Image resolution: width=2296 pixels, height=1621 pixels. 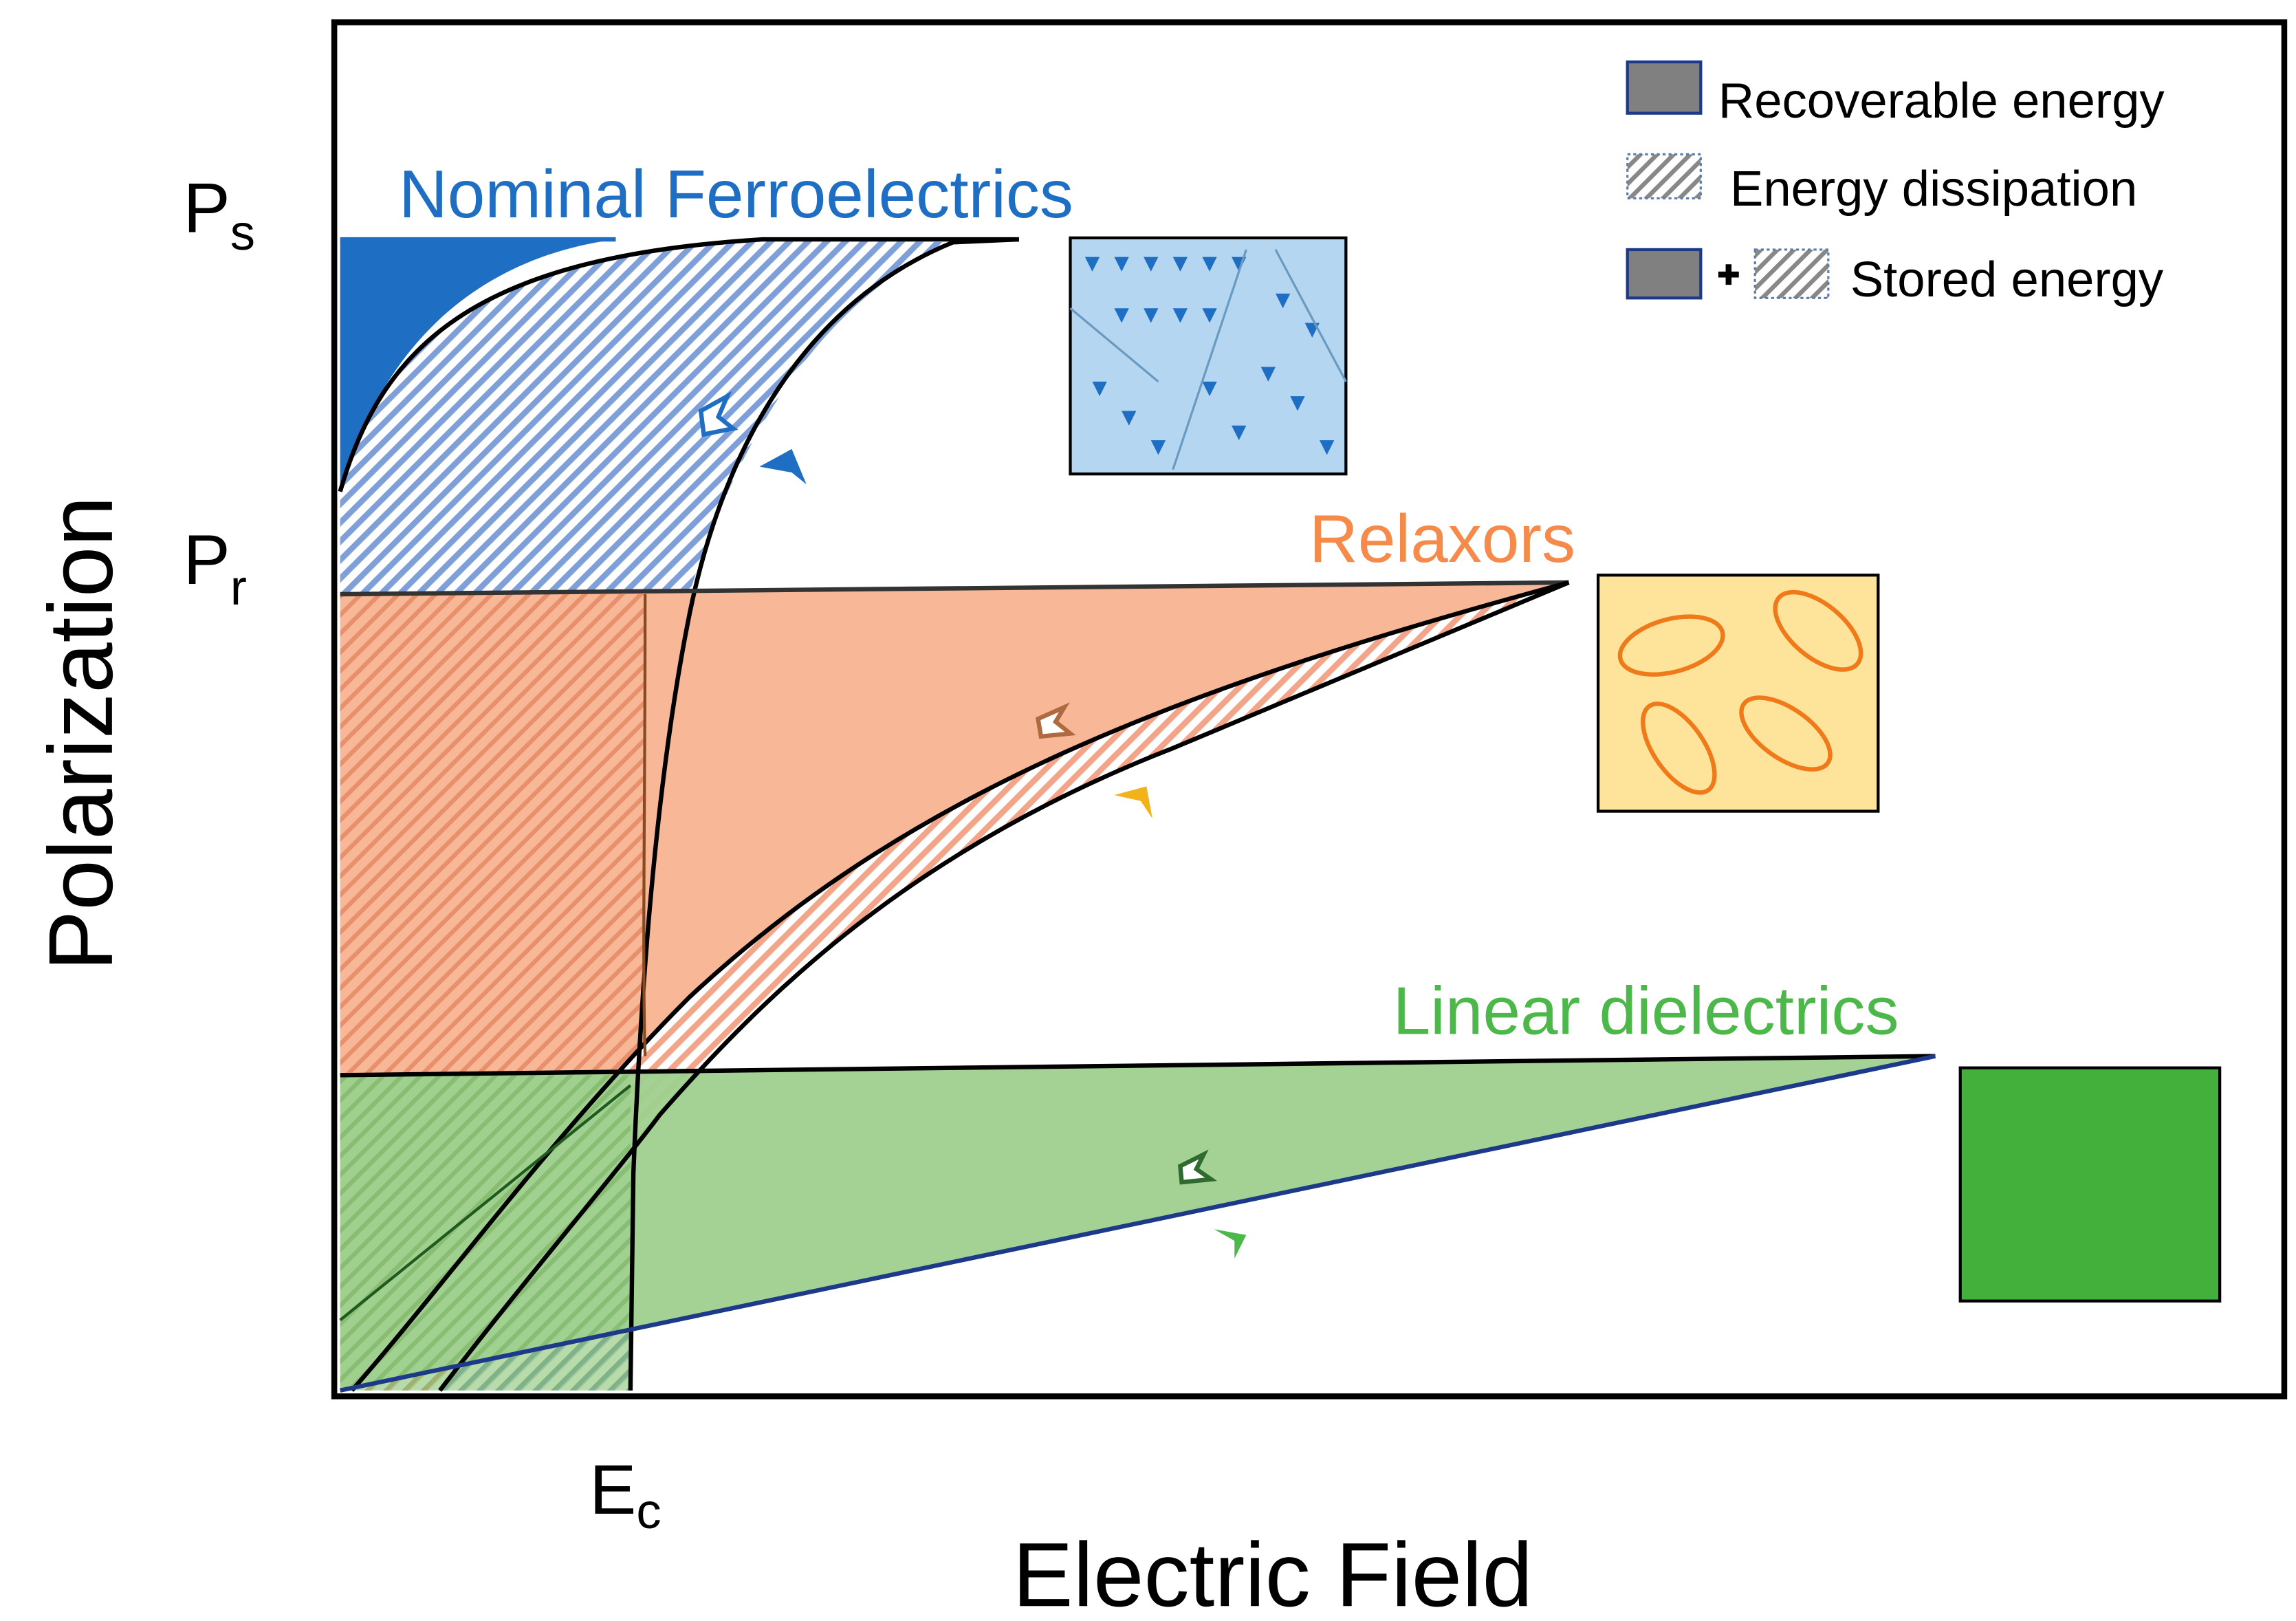 I want to click on ld-top, so click(x=1138, y=1066).